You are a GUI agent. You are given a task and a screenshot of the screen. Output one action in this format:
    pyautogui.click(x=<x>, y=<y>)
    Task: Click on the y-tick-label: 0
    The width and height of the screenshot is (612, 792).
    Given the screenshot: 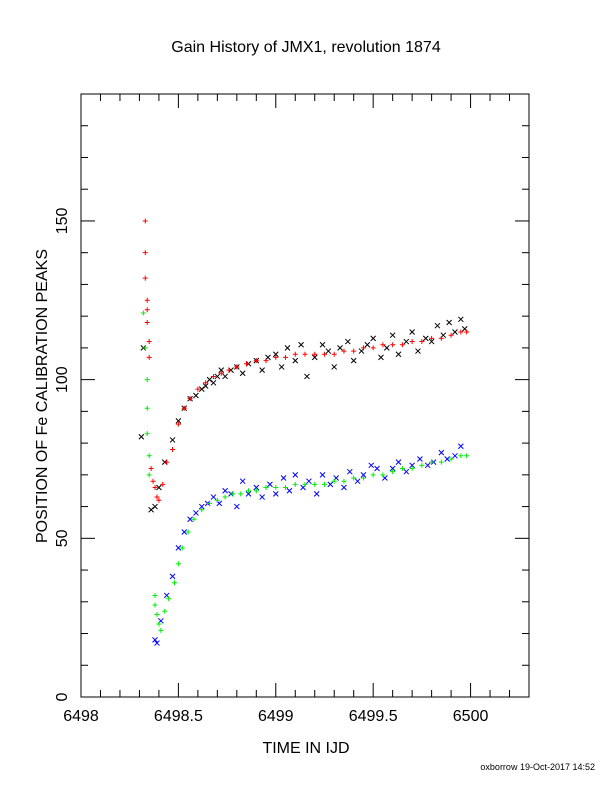 What is the action you would take?
    pyautogui.click(x=62, y=696)
    